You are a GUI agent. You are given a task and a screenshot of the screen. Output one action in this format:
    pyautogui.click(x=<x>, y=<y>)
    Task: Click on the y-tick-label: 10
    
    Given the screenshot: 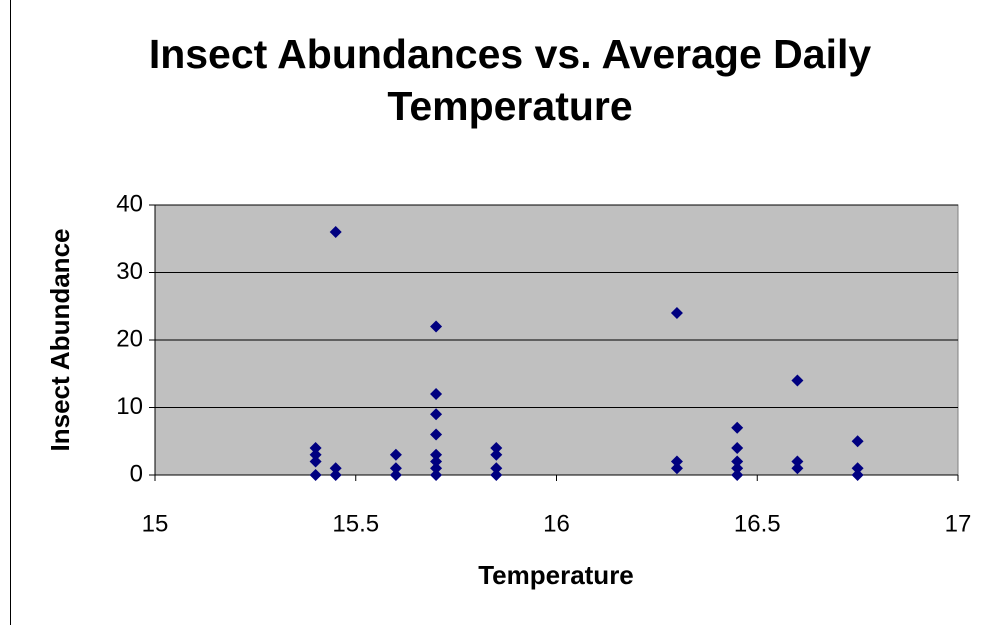 What is the action you would take?
    pyautogui.click(x=129, y=406)
    